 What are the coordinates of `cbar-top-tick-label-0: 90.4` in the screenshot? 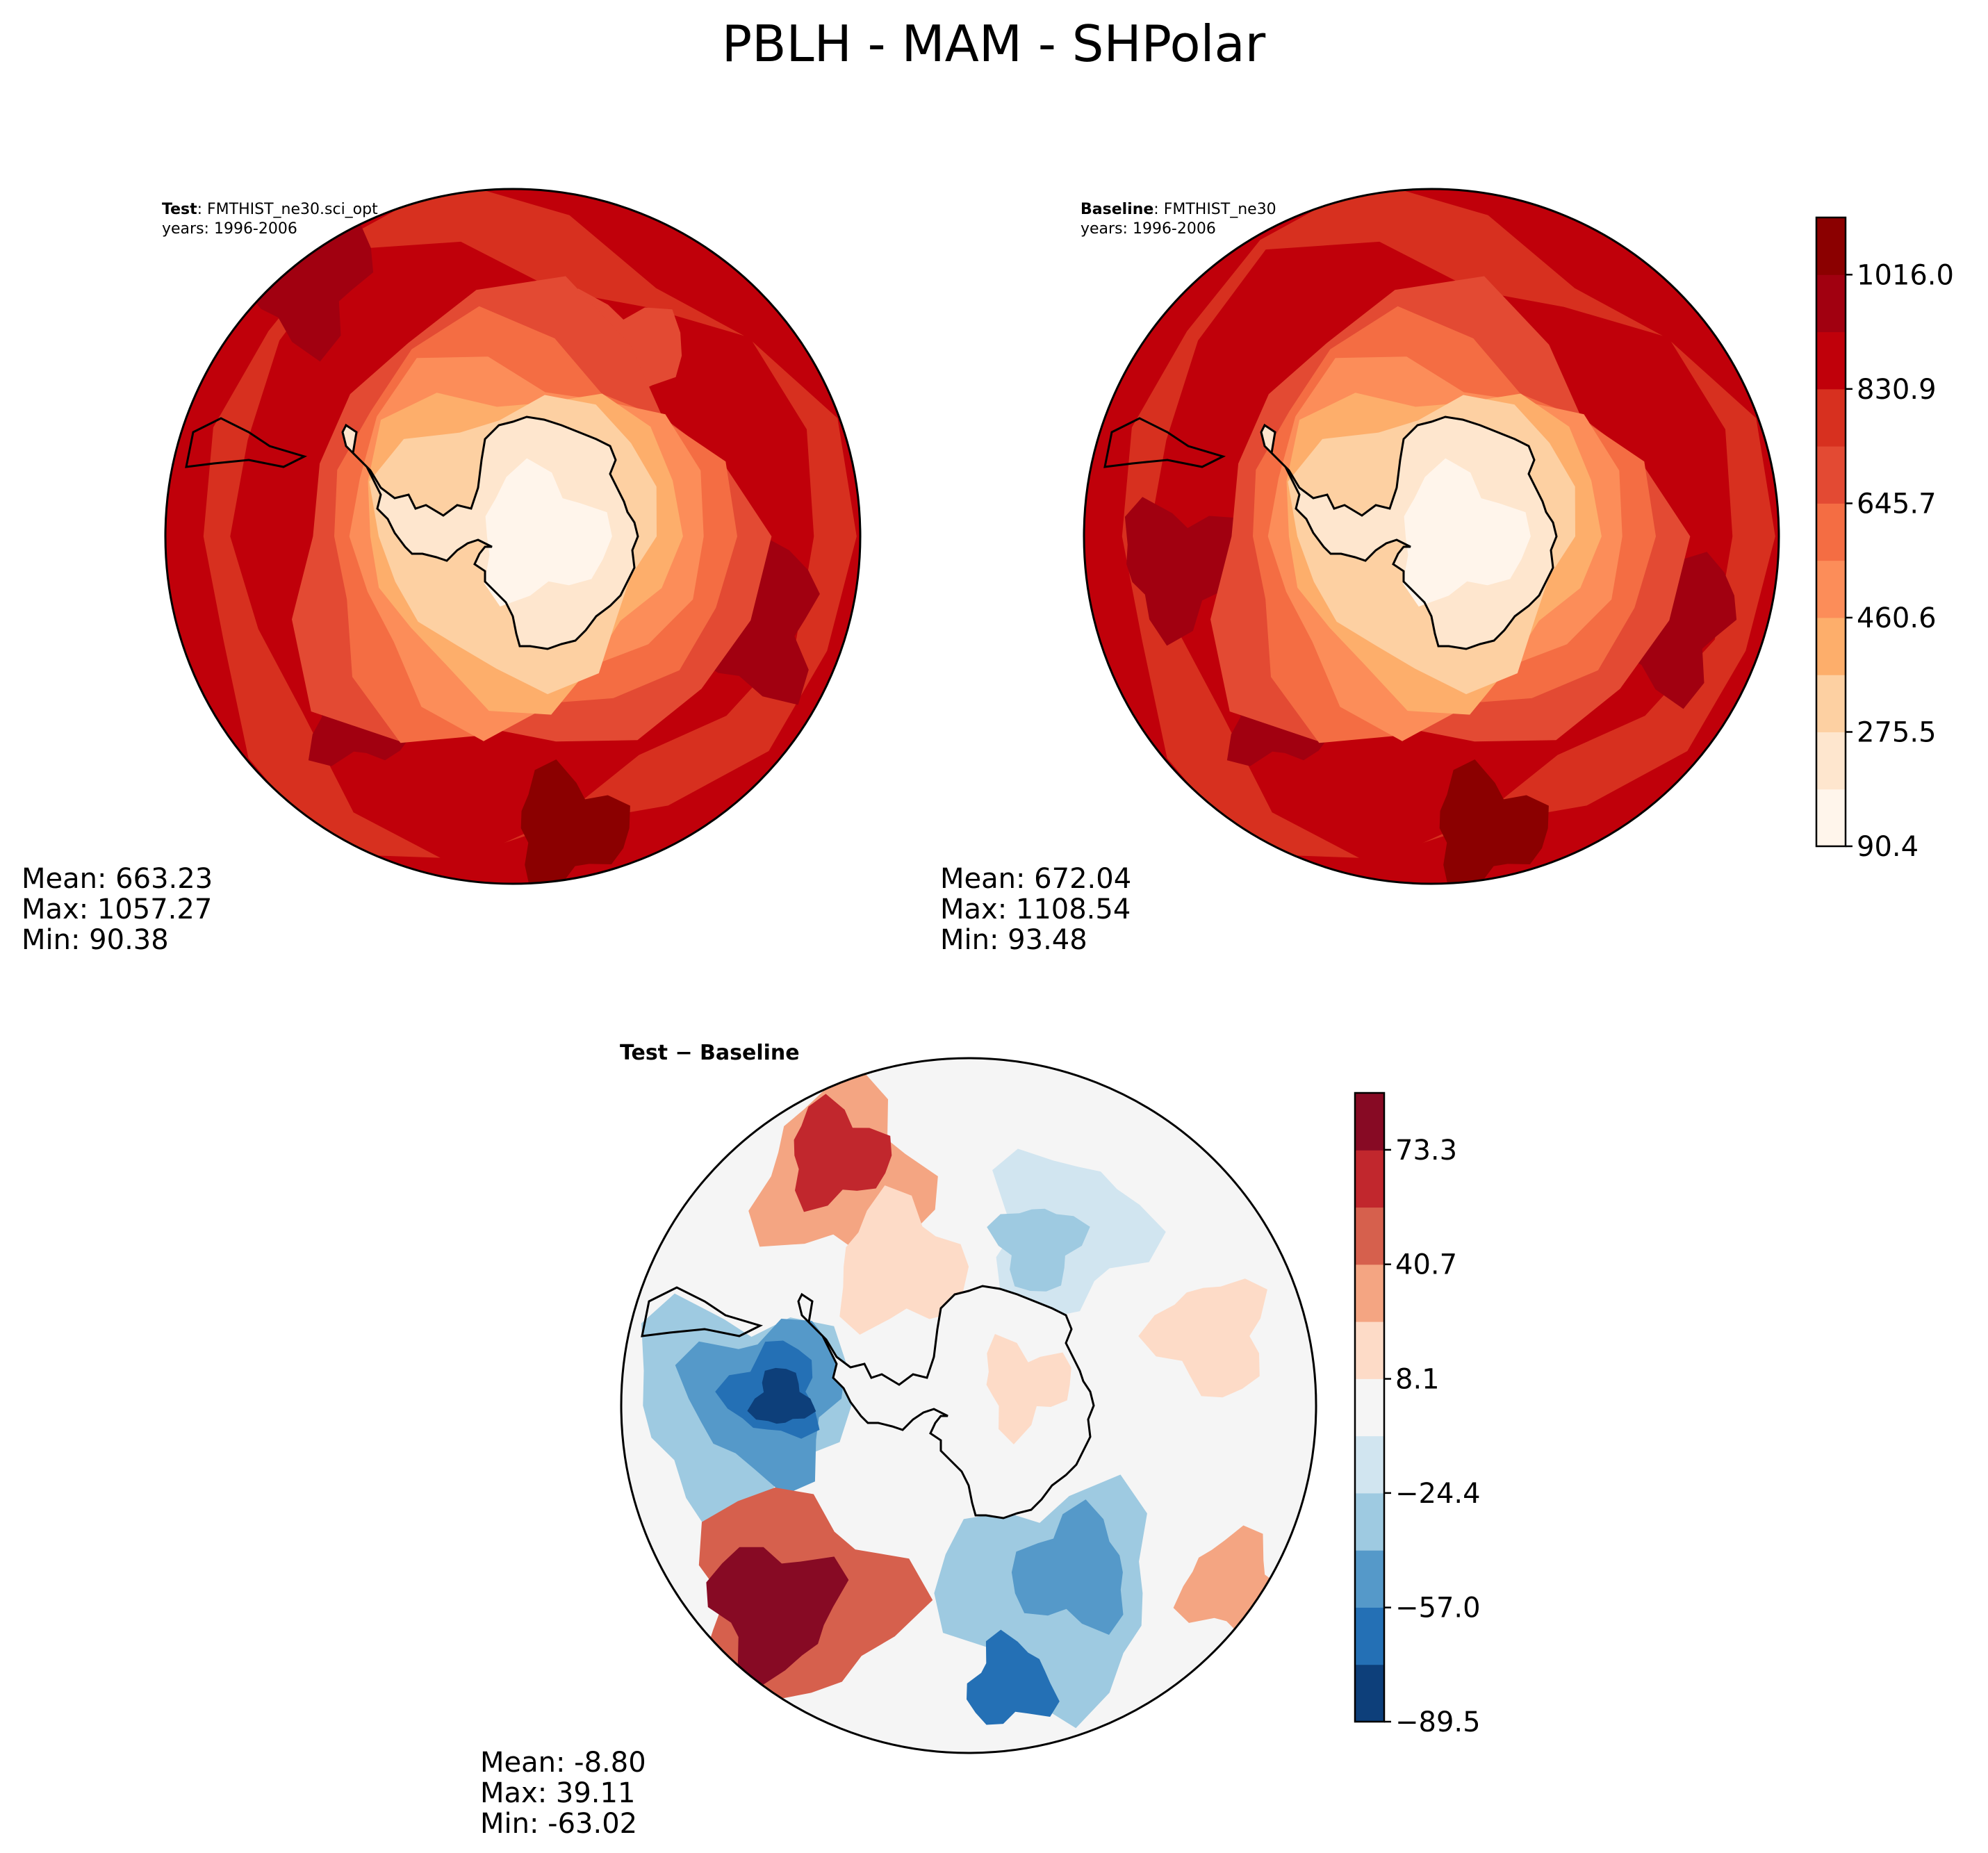 It's located at (1888, 847).